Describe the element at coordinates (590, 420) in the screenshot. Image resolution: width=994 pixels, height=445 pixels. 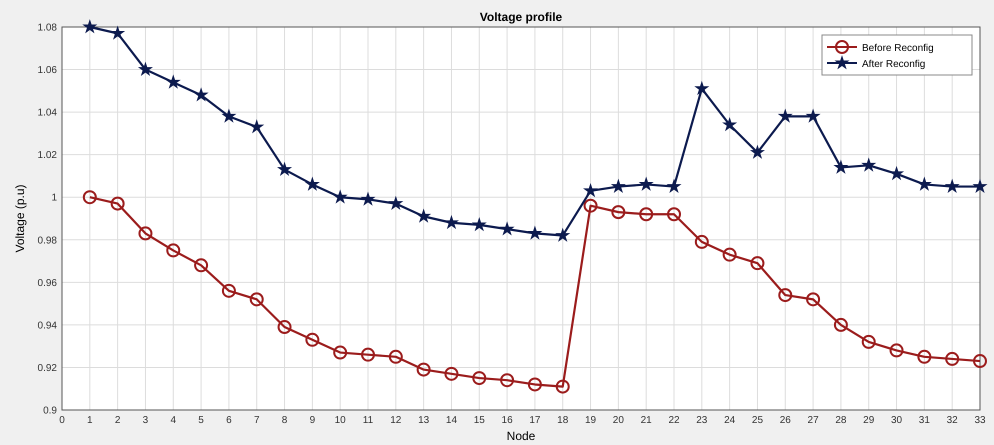
I see `x-tick-label: 19` at that location.